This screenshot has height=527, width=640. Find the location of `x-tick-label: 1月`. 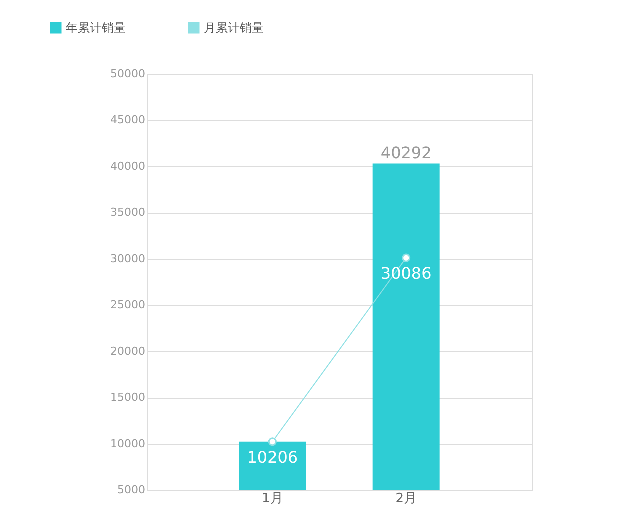

x-tick-label: 1月 is located at coordinates (273, 499).